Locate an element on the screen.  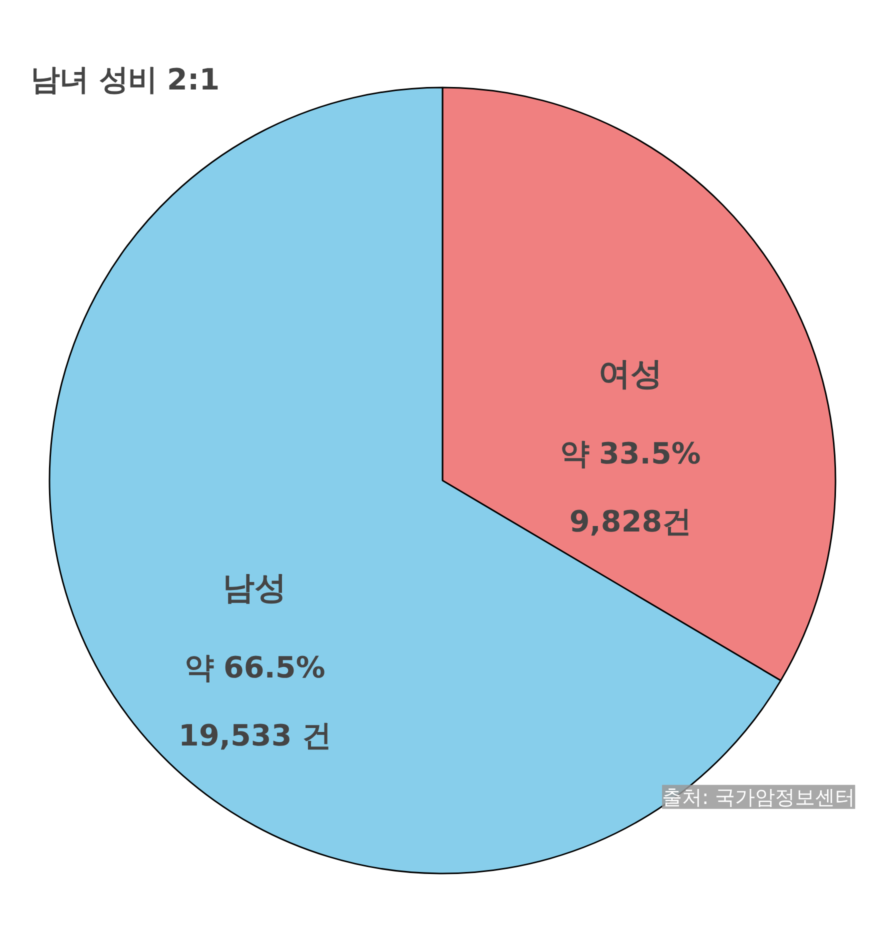
data-label: 약 66.5% 19,533 건 is located at coordinates (254, 701).